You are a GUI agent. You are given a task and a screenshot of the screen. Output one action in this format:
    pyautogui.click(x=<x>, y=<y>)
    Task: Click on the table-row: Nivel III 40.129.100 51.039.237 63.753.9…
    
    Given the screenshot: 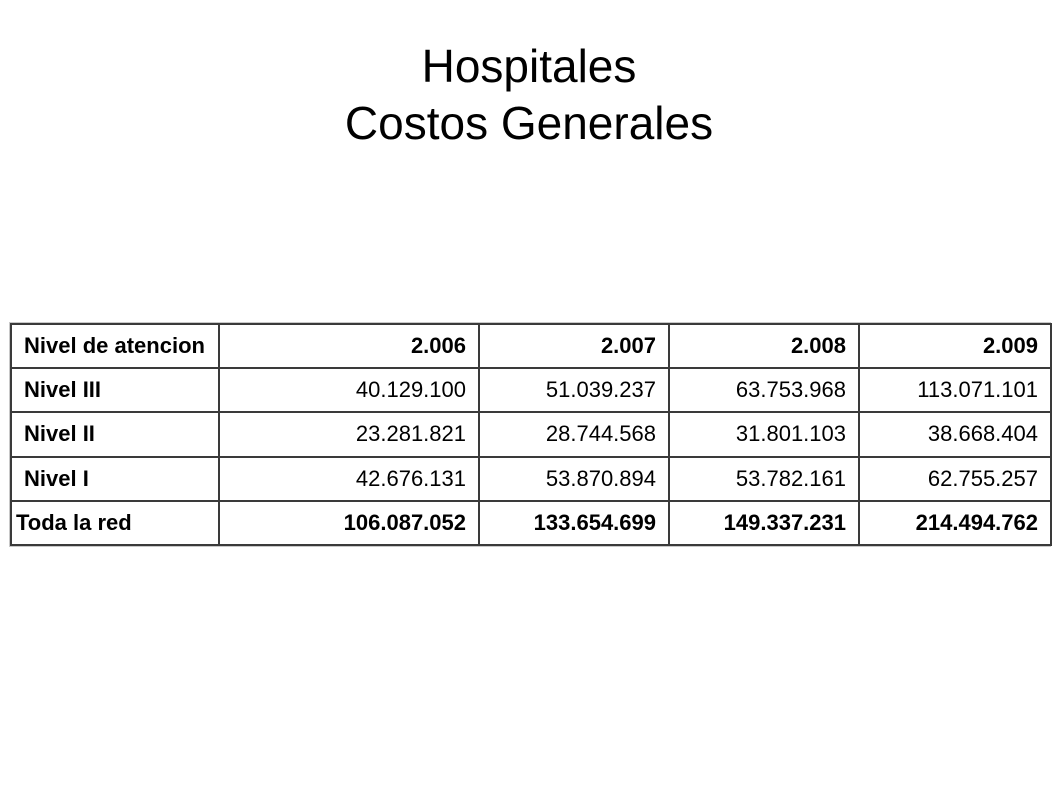 What is the action you would take?
    pyautogui.click(x=531, y=390)
    